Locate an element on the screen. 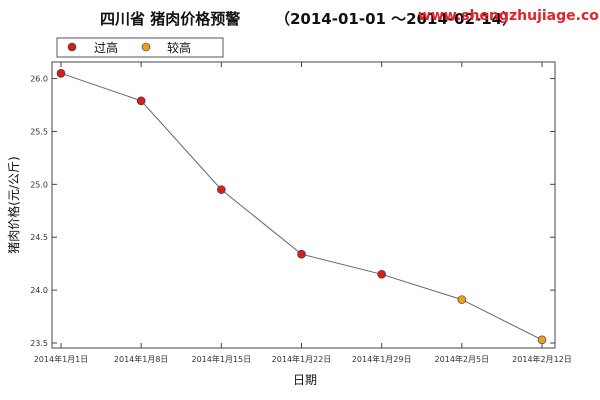  x-tick-label: 2014年1月15日 is located at coordinates (222, 359).